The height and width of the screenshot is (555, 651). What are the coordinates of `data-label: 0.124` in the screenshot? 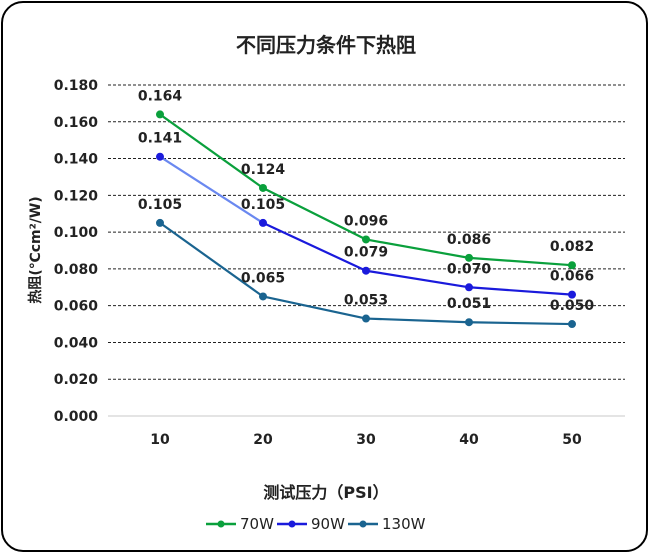 It's located at (263, 170).